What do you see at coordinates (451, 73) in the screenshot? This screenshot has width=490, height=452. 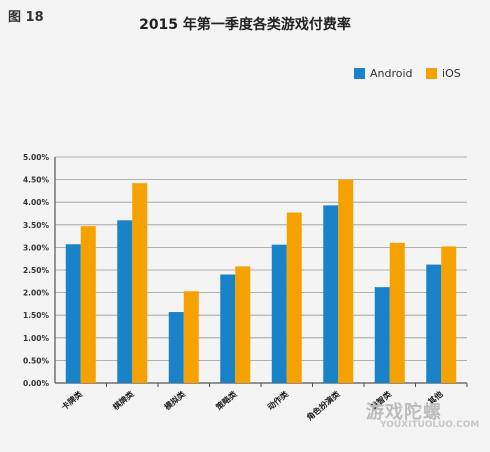 I see `legend-label-ios: iOS` at bounding box center [451, 73].